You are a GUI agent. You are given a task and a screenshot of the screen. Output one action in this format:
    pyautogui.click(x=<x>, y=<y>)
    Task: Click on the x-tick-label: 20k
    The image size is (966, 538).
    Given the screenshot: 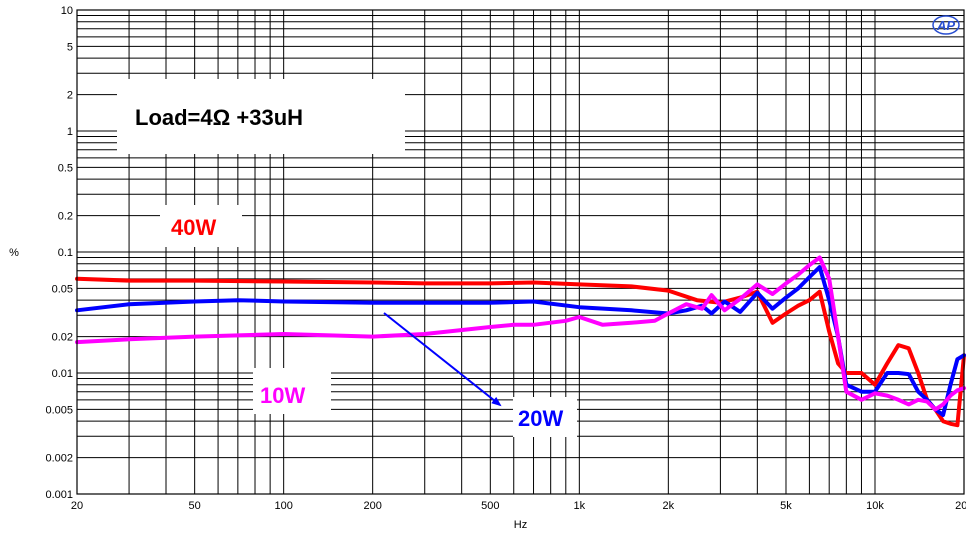 What is the action you would take?
    pyautogui.click(x=960, y=506)
    